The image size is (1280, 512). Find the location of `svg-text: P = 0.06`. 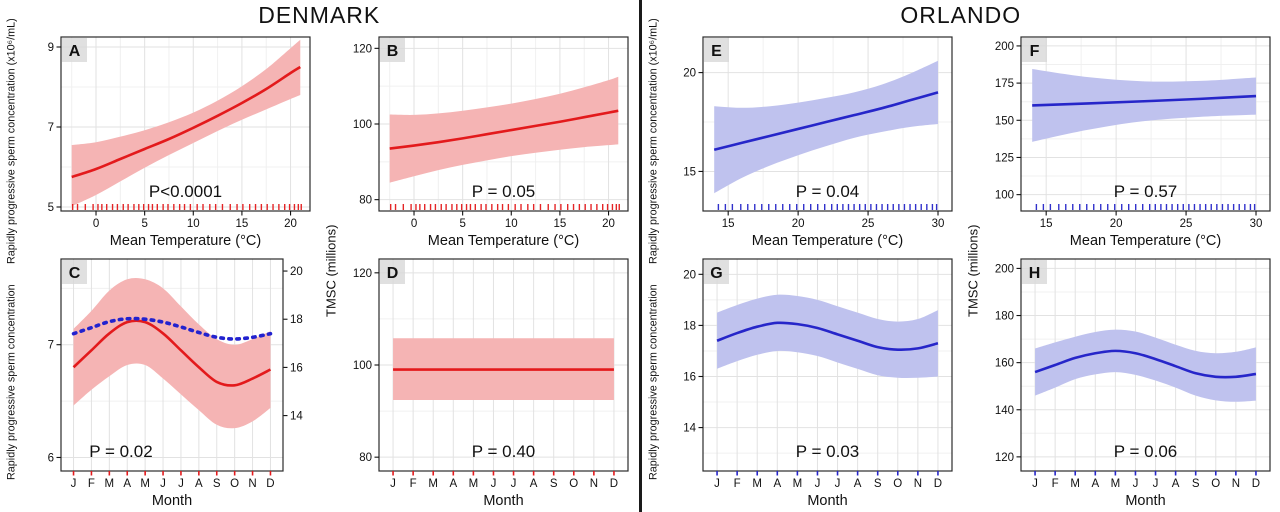

svg-text: P = 0.06 is located at coordinates (1146, 451).